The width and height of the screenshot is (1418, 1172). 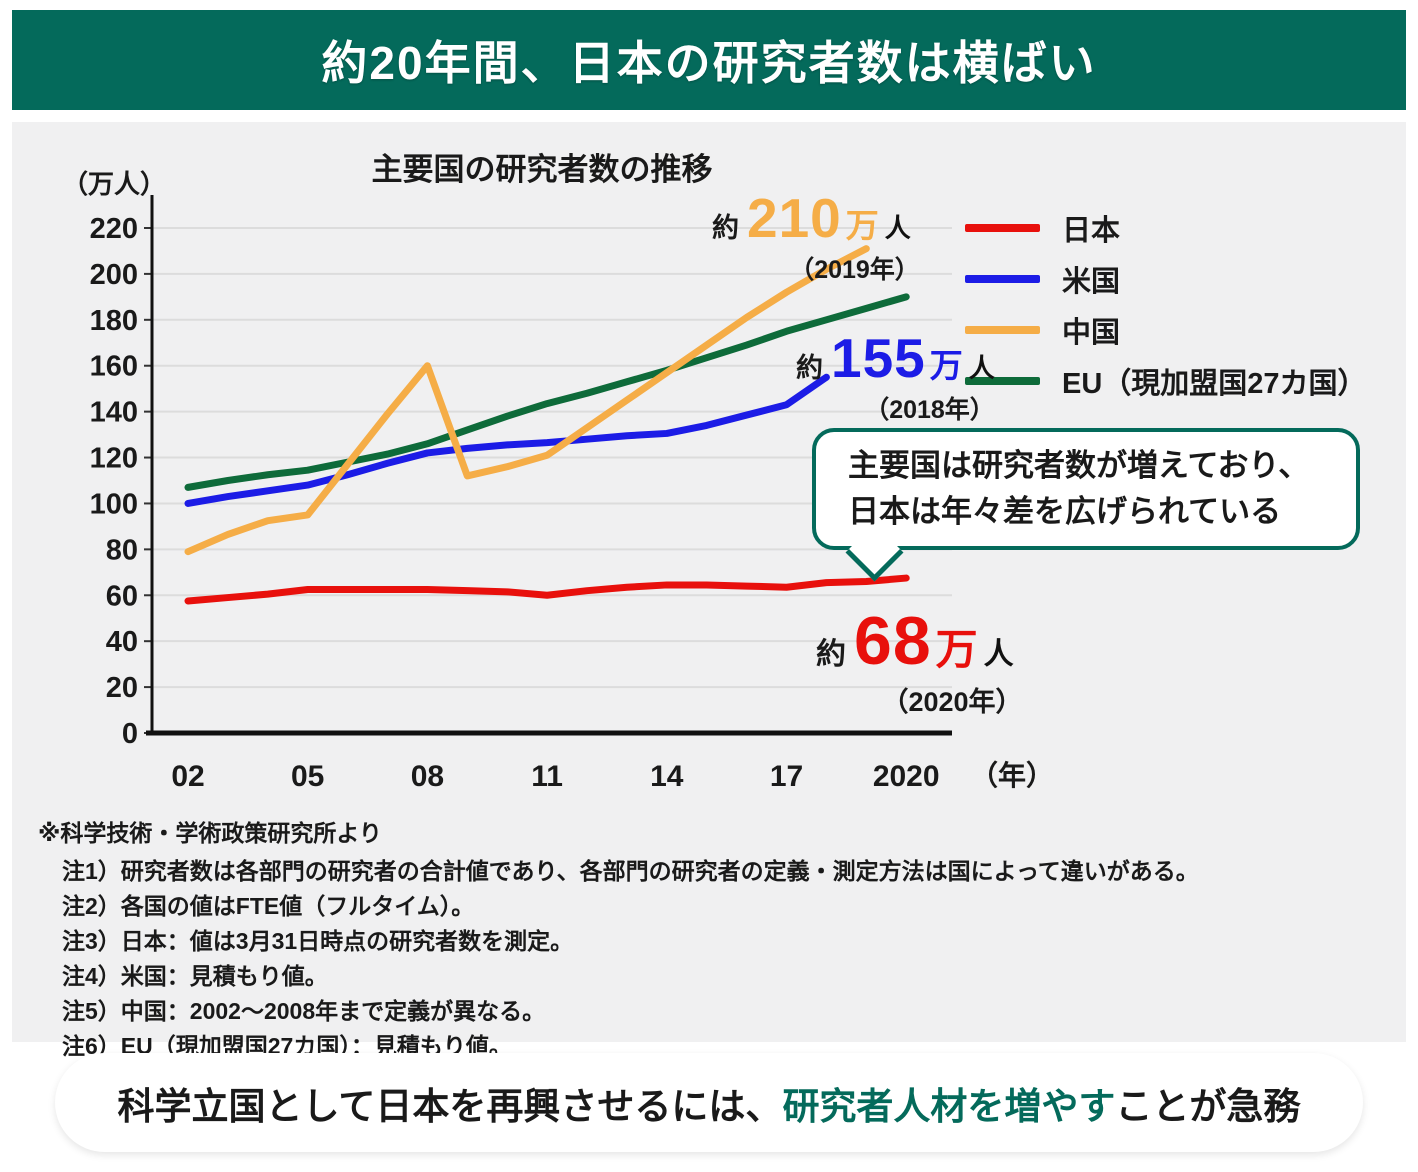 I want to click on china-peak-annotation: 約 210 万人 （2019年）, so click(x=829, y=236).